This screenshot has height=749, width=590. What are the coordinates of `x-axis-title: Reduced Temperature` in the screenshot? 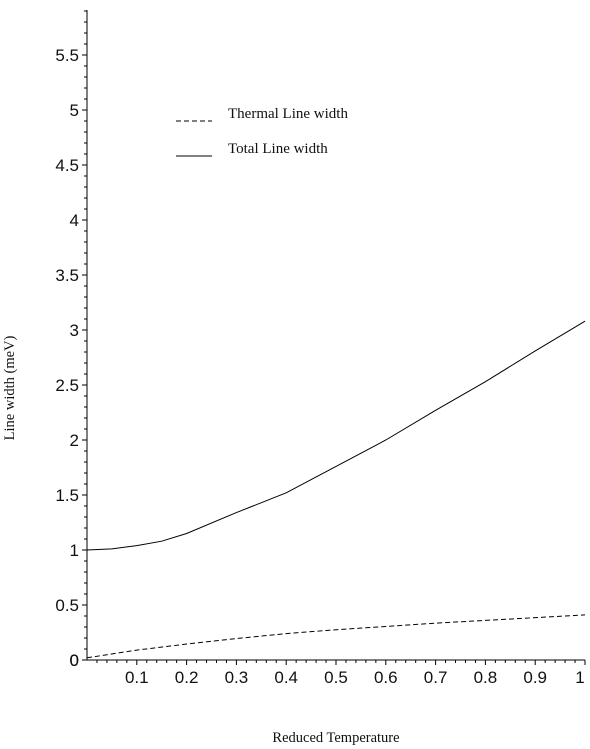 It's located at (335, 738).